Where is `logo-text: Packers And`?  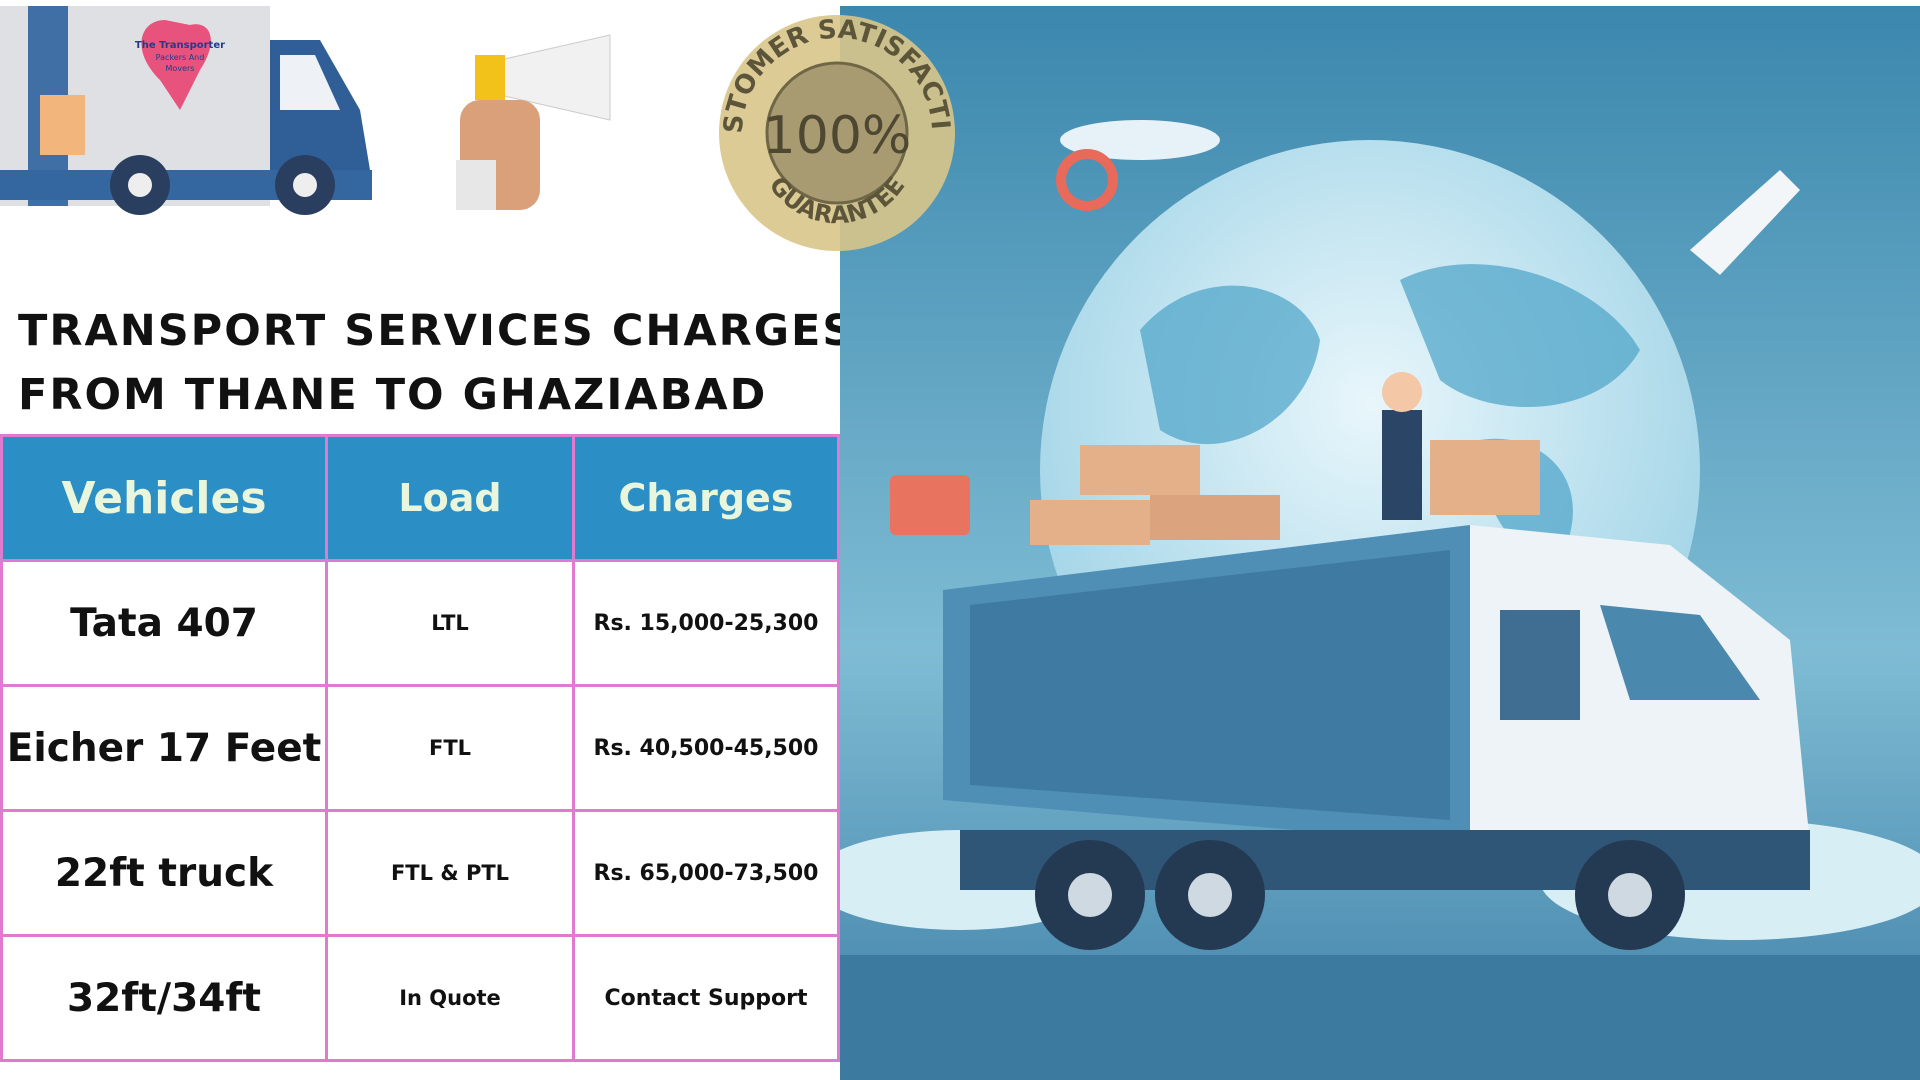 logo-text: Packers And is located at coordinates (180, 57).